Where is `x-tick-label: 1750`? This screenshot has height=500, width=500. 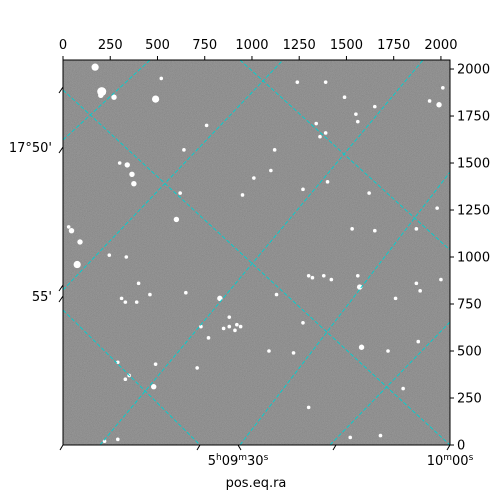
x-tick-label: 1750 is located at coordinates (393, 45).